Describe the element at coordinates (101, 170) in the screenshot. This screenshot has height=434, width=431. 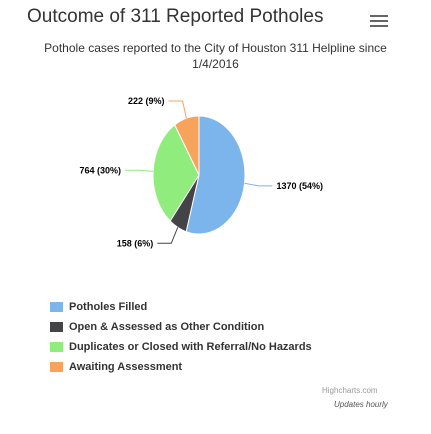
I see `data-label-2: 764 (30%)` at that location.